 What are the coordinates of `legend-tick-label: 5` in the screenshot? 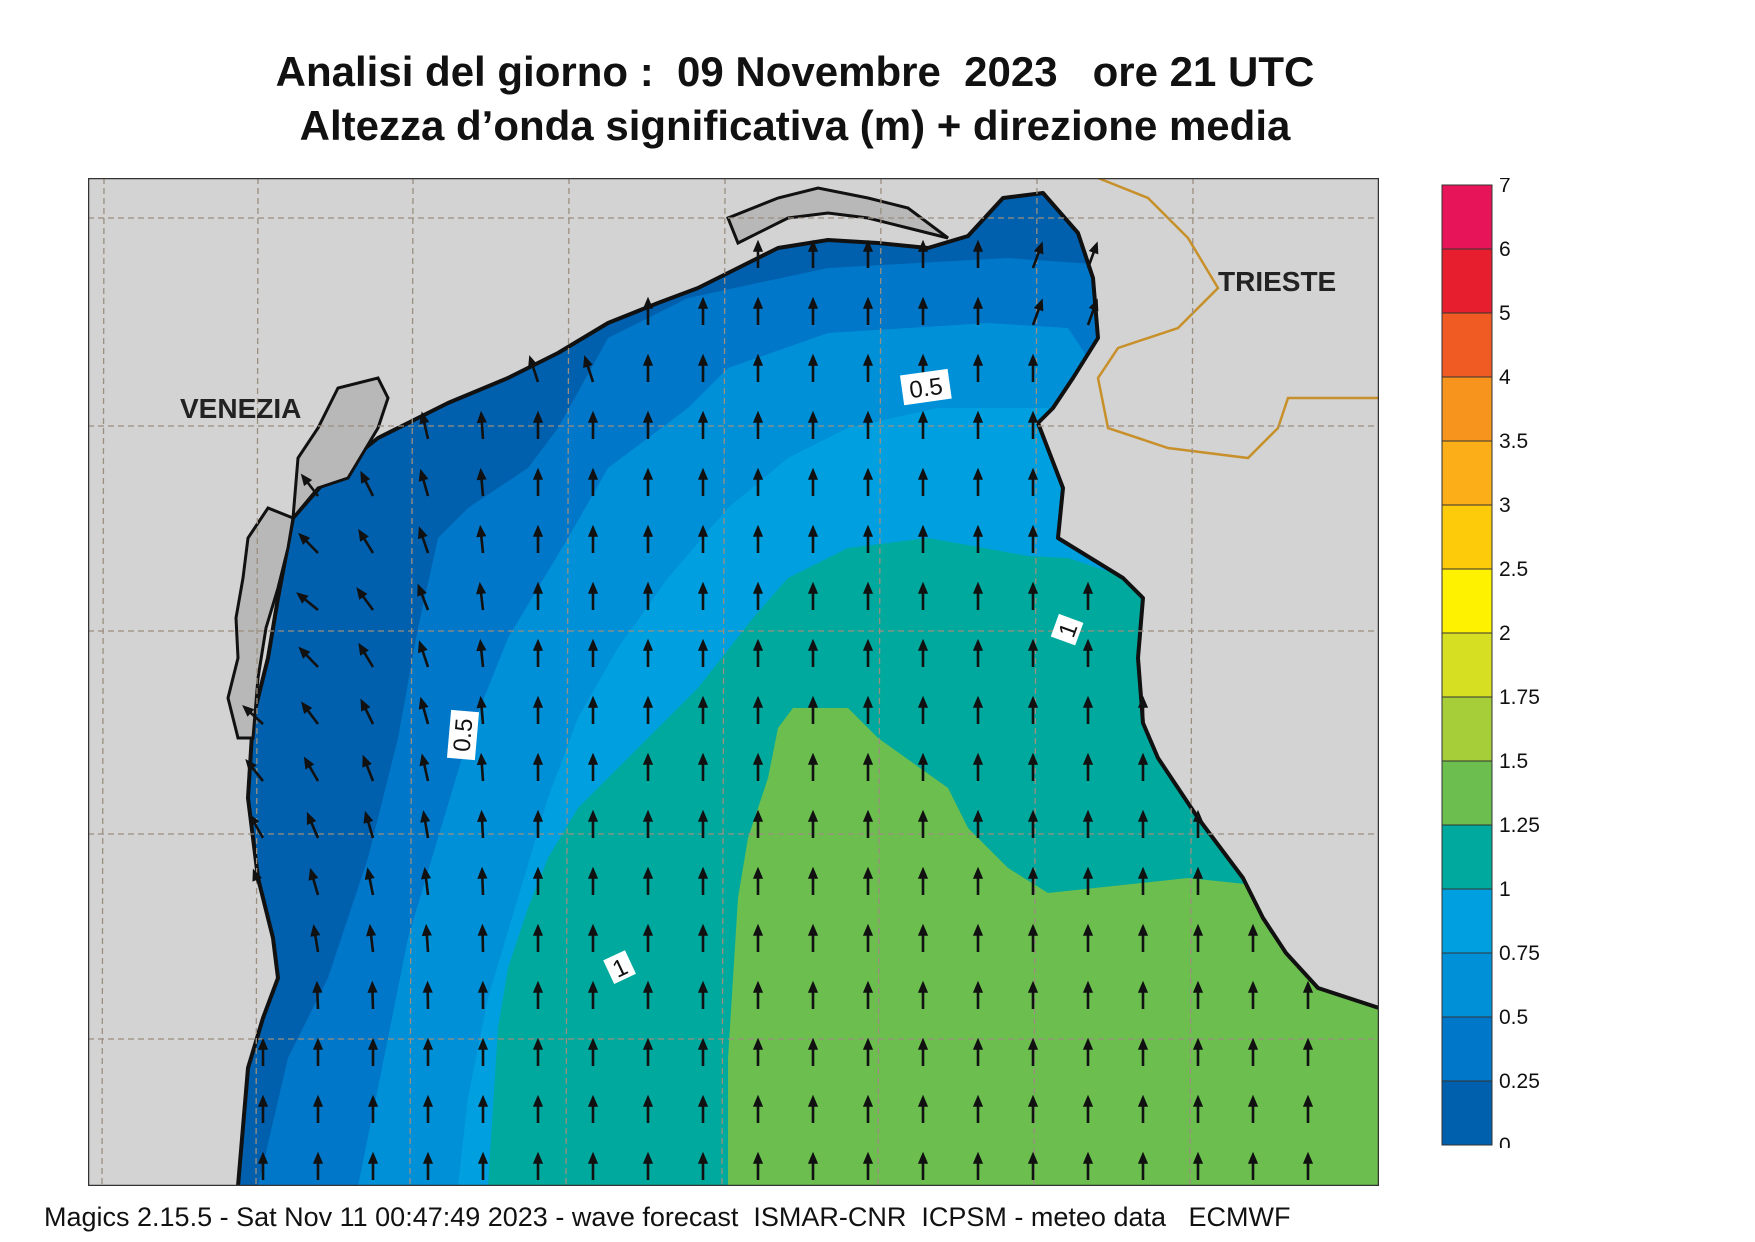 It's located at (1505, 313).